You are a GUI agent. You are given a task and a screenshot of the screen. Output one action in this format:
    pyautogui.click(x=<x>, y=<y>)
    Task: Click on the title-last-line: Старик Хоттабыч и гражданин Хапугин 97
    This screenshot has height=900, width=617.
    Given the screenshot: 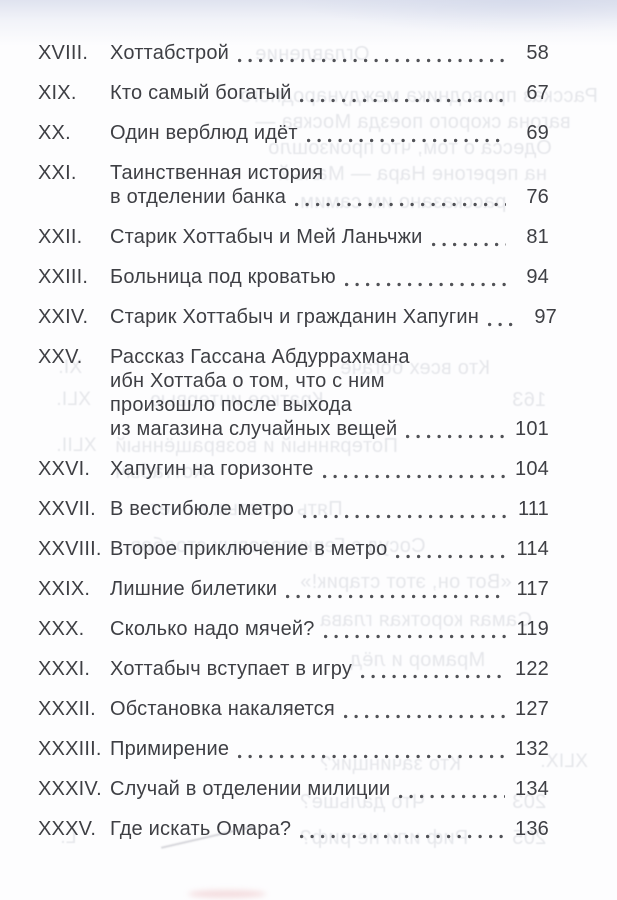 What is the action you would take?
    pyautogui.click(x=333, y=317)
    